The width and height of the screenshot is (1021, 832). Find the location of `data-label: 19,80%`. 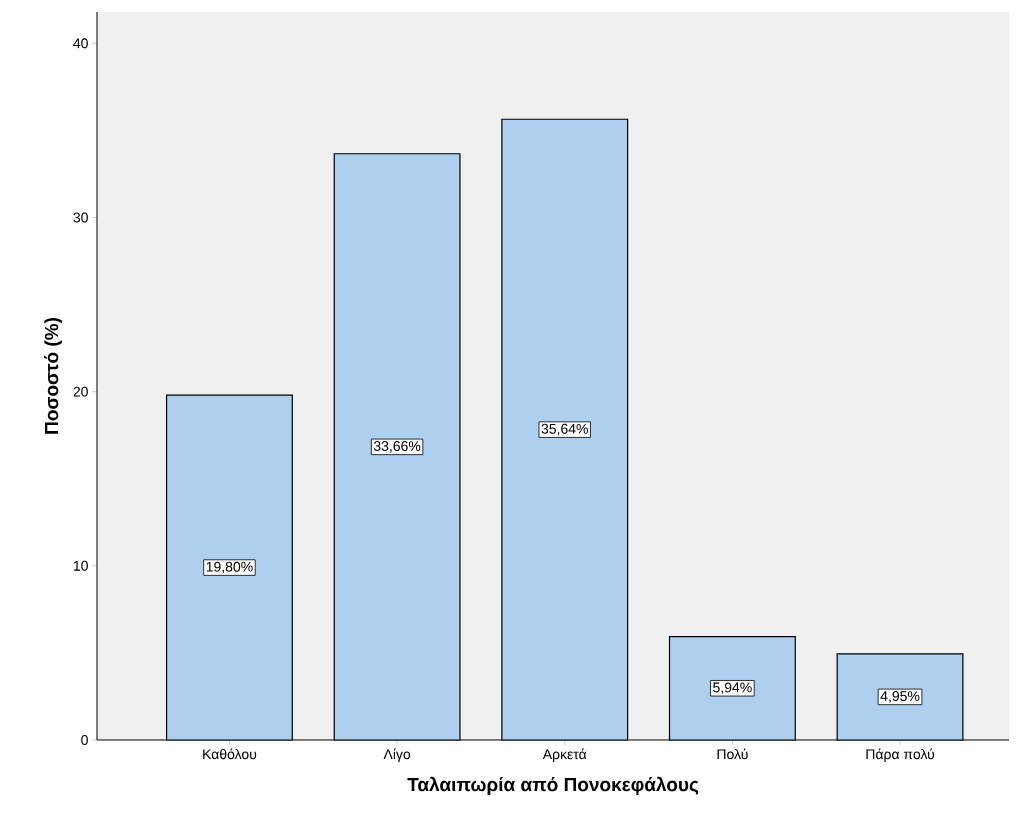

data-label: 19,80% is located at coordinates (229, 567).